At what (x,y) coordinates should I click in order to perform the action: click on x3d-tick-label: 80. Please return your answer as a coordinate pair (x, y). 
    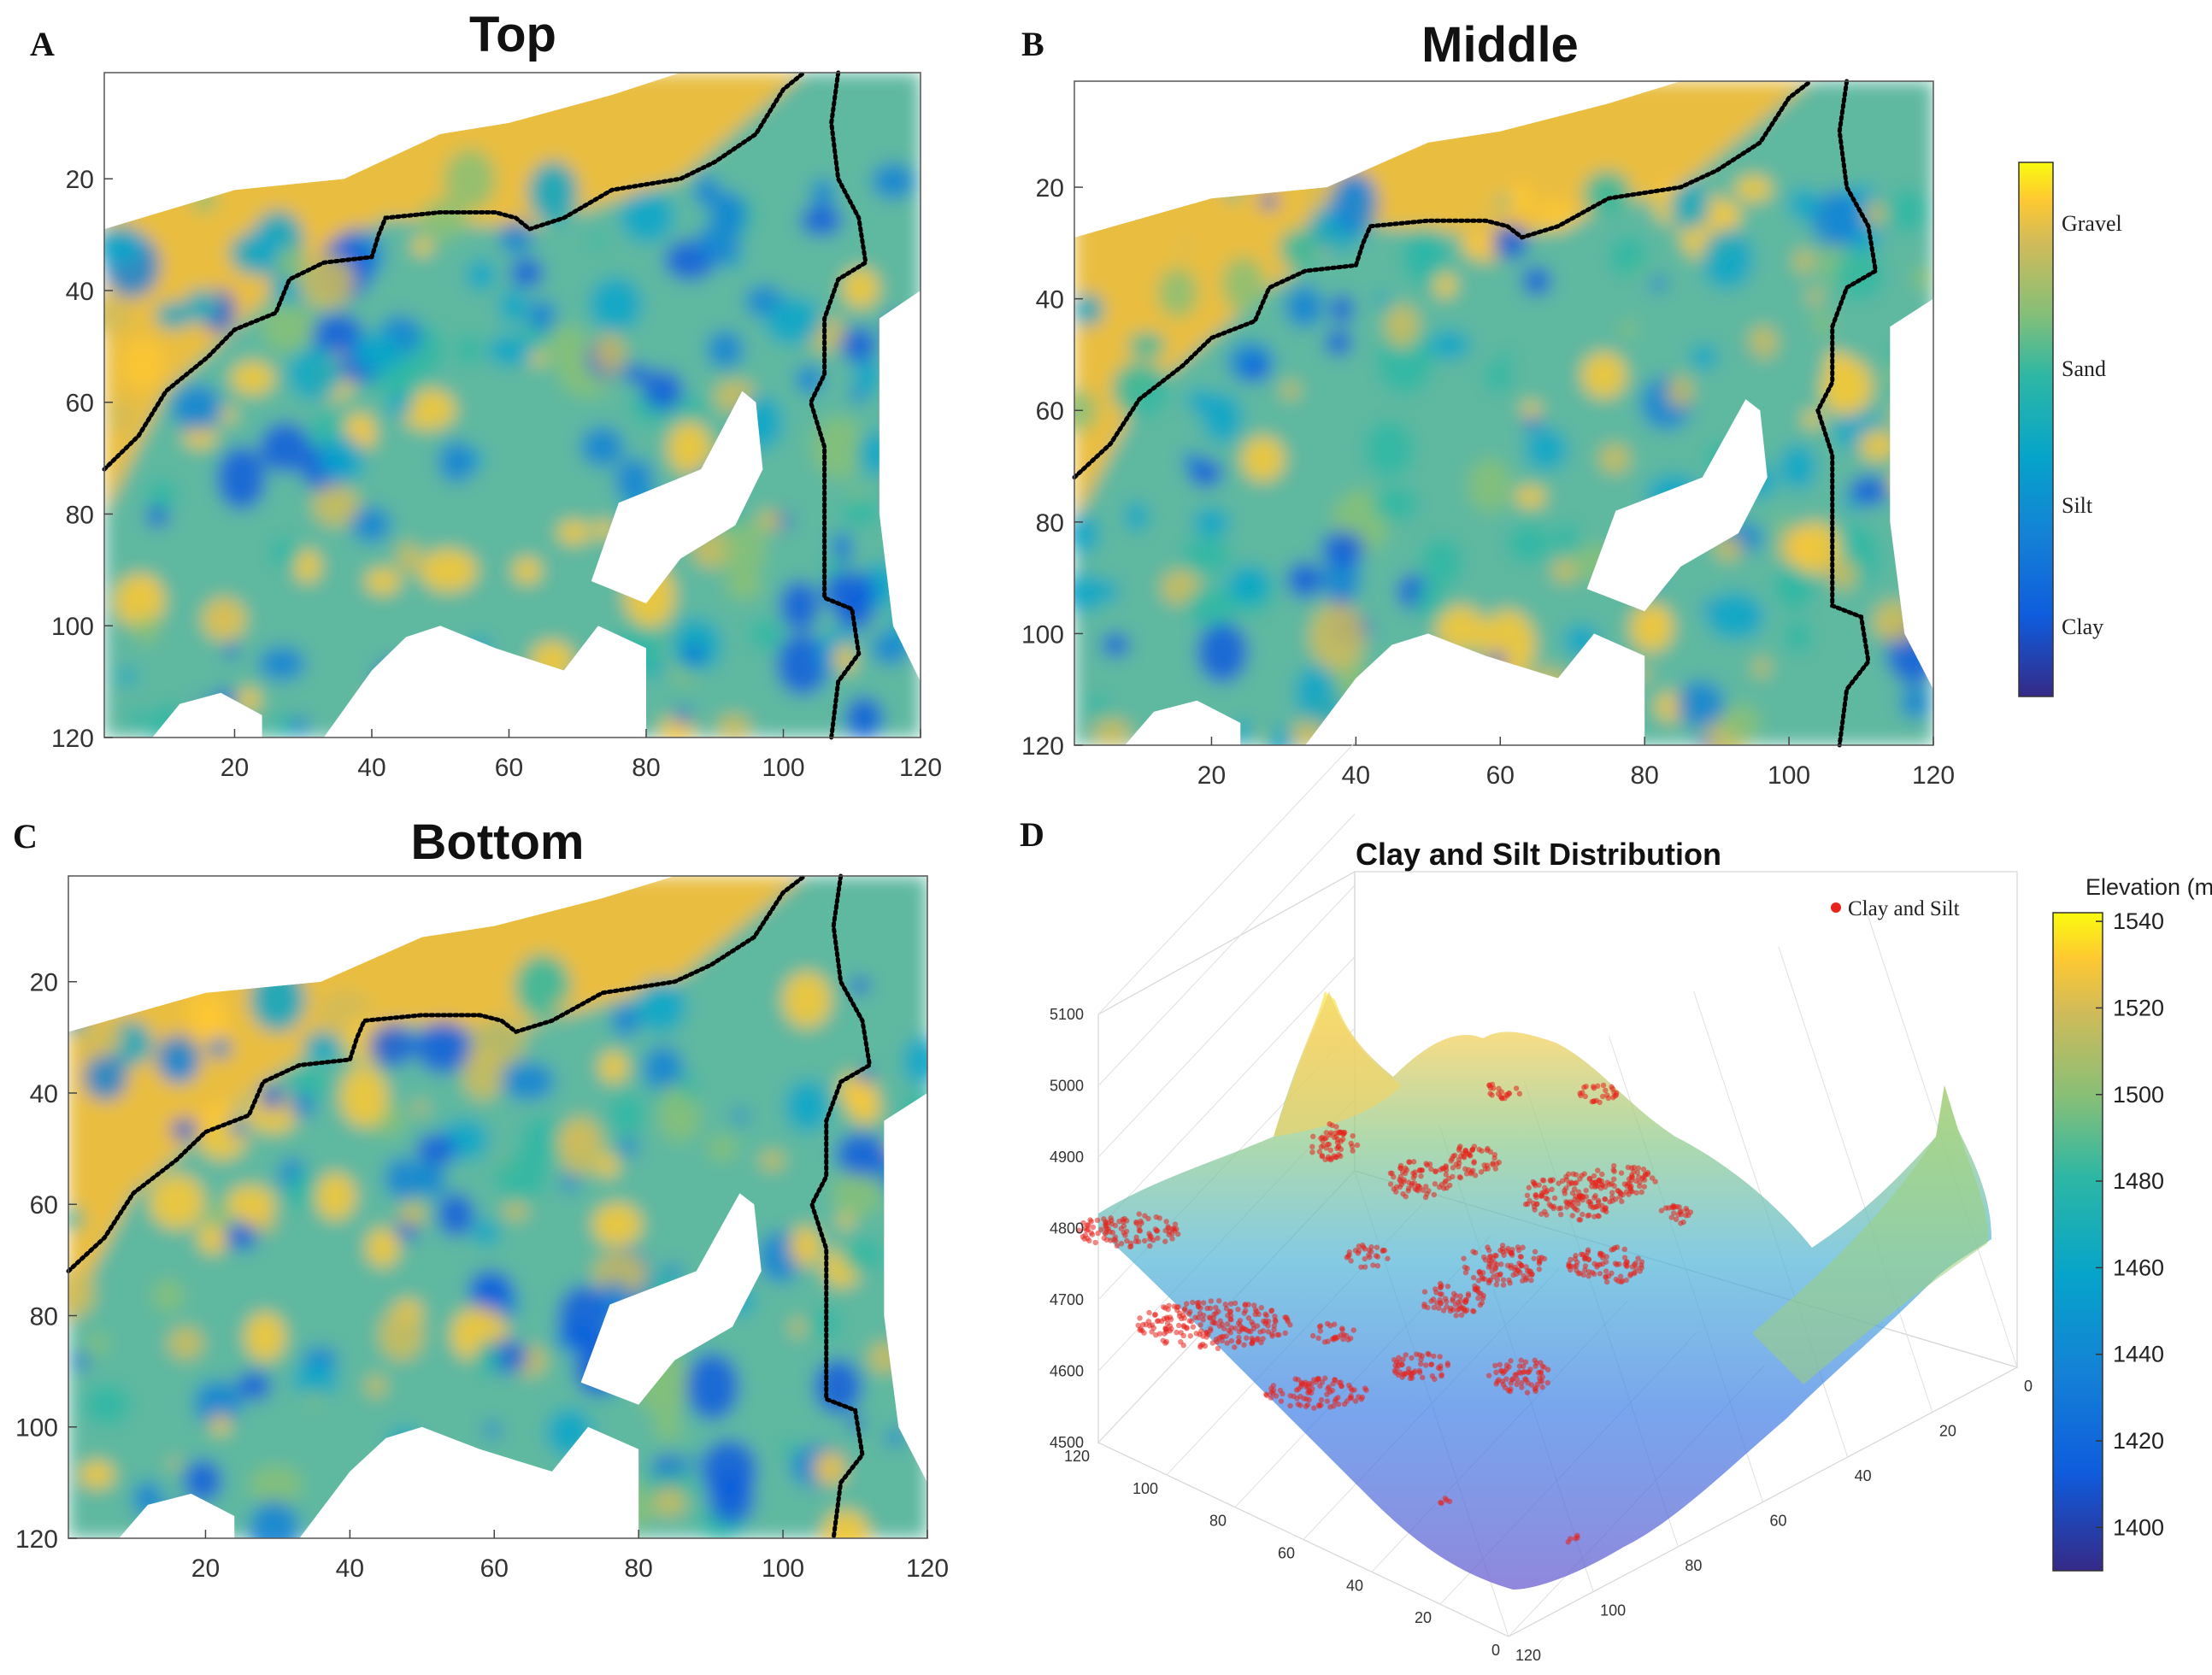
    Looking at the image, I should click on (1693, 1565).